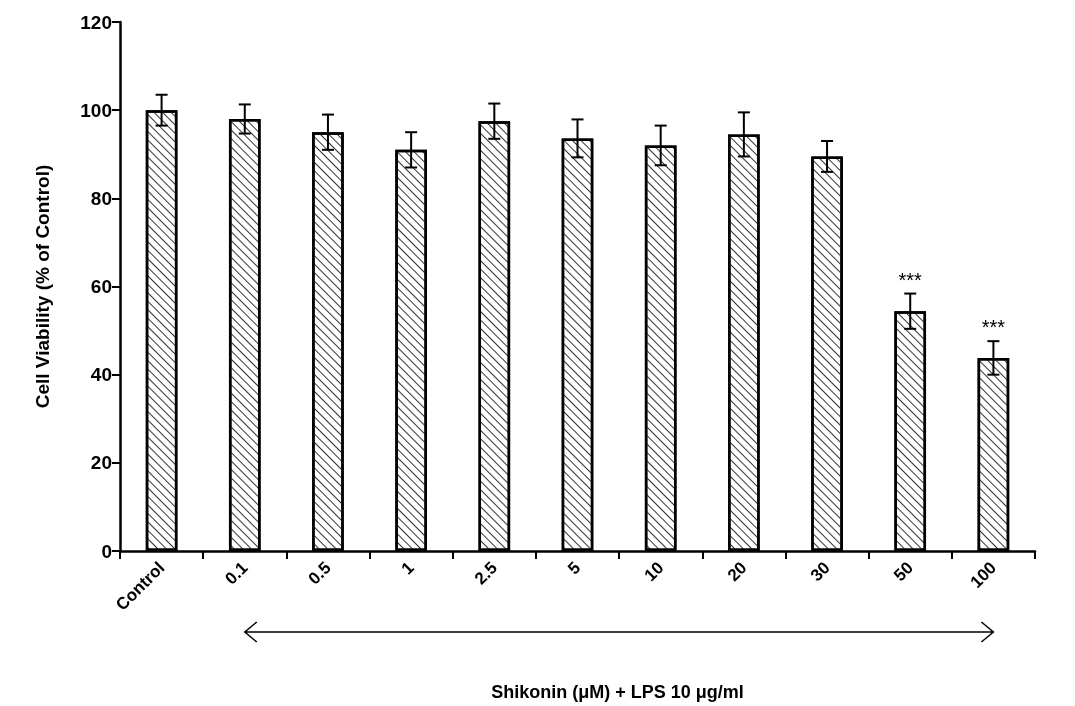 This screenshot has width=1075, height=706. I want to click on y-tick-label: 40, so click(101, 375).